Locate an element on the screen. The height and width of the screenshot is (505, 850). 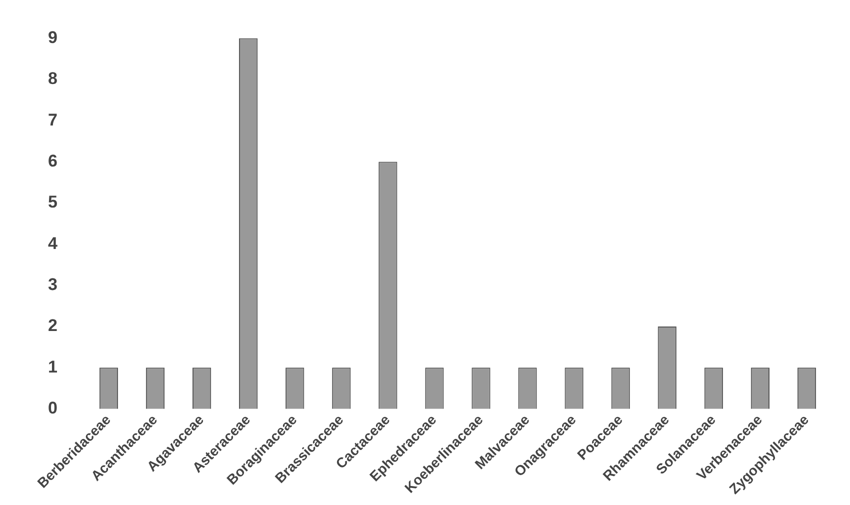
y-tick-label: 8 is located at coordinates (53, 78).